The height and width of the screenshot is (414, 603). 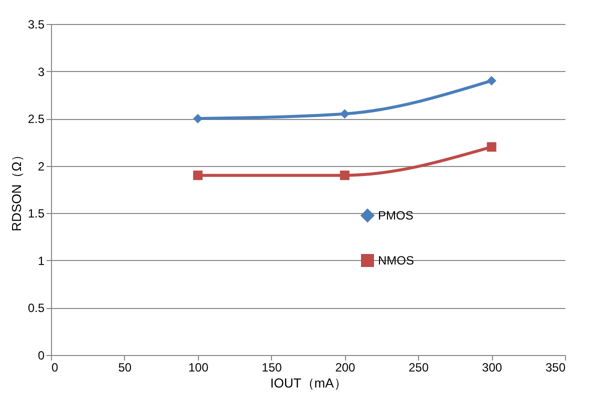 What do you see at coordinates (41, 355) in the screenshot?
I see `y-tick-label: 0` at bounding box center [41, 355].